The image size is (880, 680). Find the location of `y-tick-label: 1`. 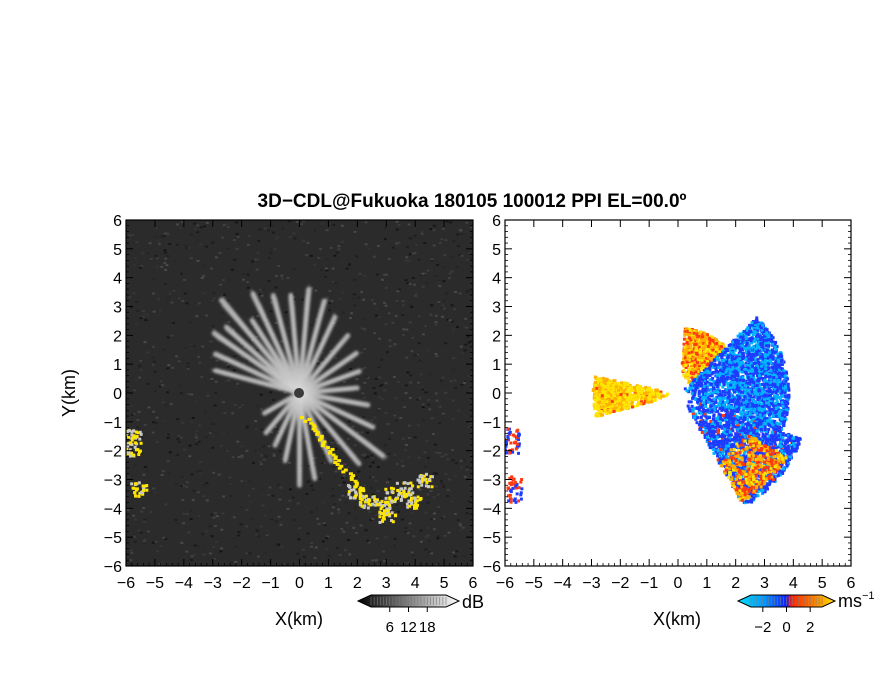

y-tick-label: 1 is located at coordinates (117, 365).